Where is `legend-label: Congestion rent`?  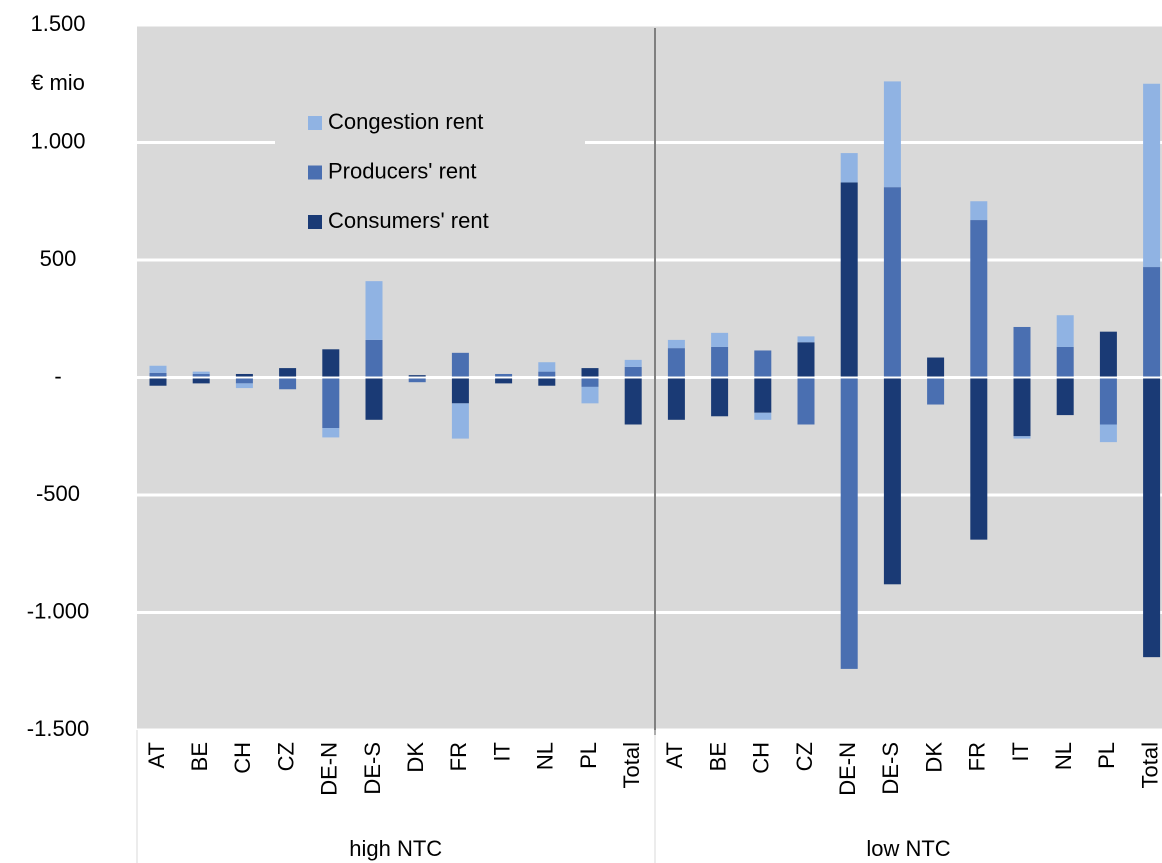 legend-label: Congestion rent is located at coordinates (405, 121).